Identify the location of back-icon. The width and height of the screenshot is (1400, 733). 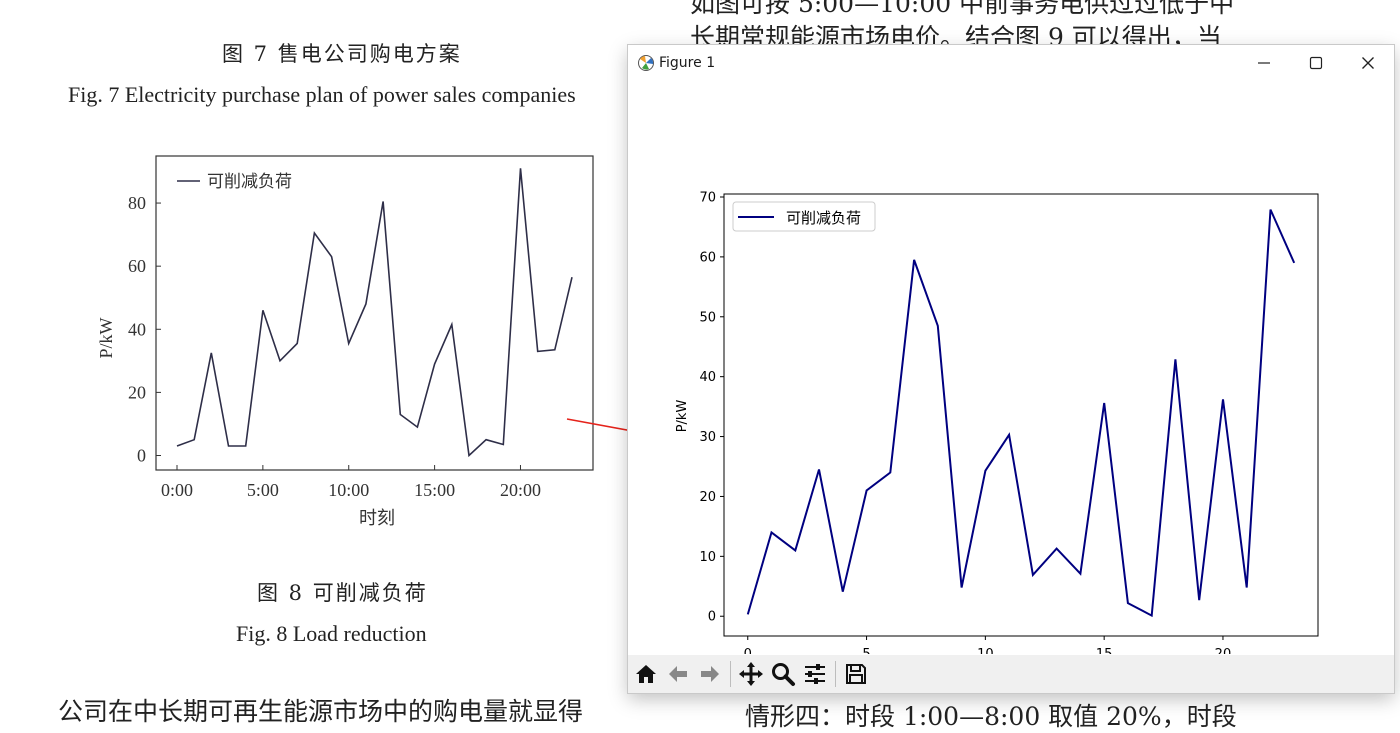
(678, 674).